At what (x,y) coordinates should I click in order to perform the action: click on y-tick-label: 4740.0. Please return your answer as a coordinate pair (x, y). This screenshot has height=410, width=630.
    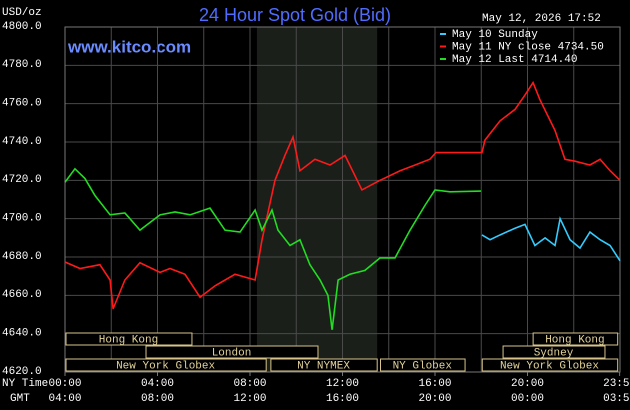
    Looking at the image, I should click on (22, 142).